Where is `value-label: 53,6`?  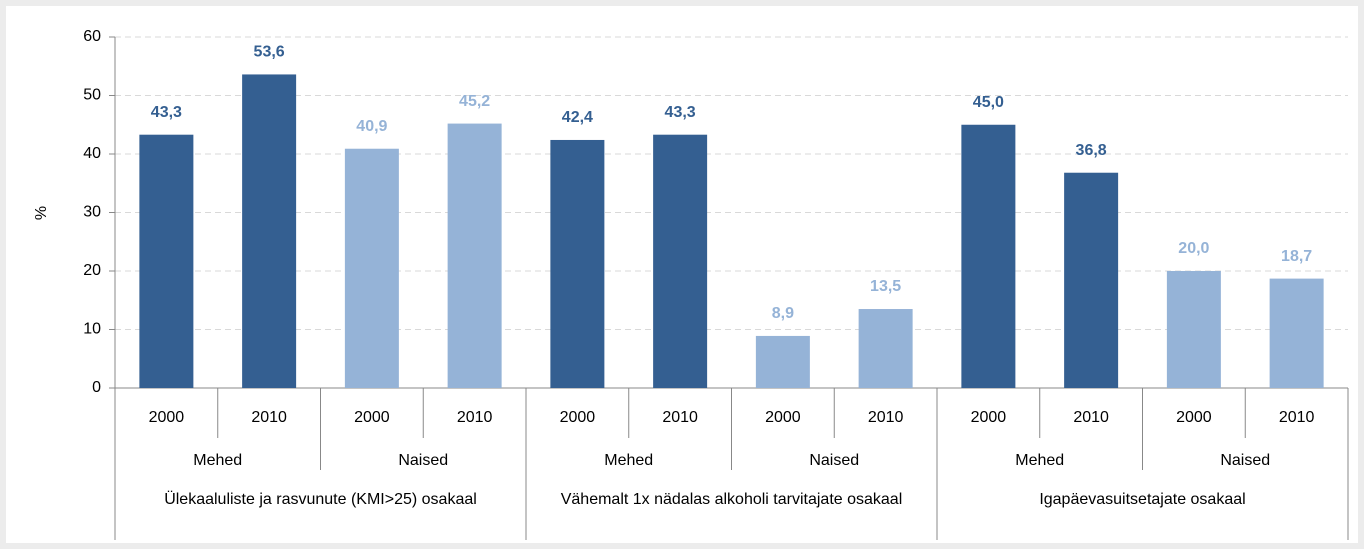 value-label: 53,6 is located at coordinates (269, 52).